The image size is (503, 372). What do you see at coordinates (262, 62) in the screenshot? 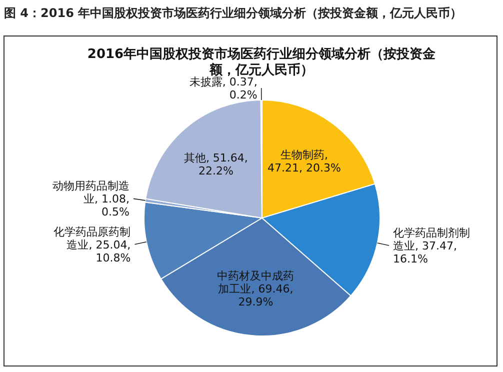
I see `chart-title: 2016年中国股权投资市场医药行业细分领域分析（按投资金额，亿元人民币）` at bounding box center [262, 62].